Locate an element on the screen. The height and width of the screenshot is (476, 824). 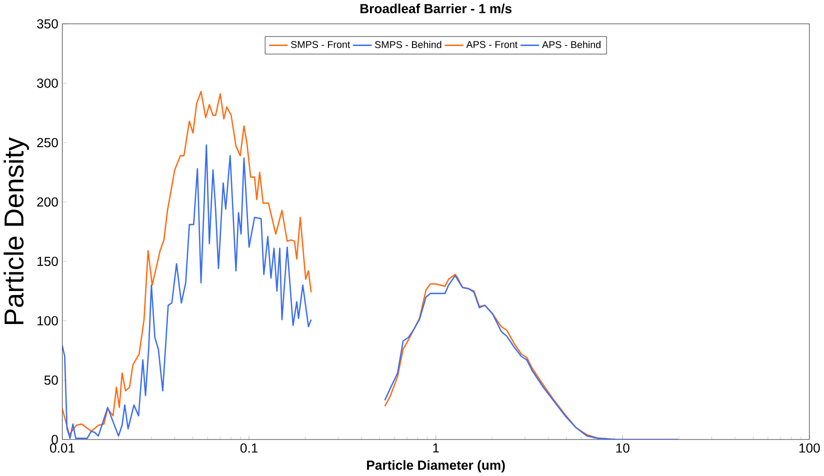
x-tick-label: 1 is located at coordinates (436, 447).